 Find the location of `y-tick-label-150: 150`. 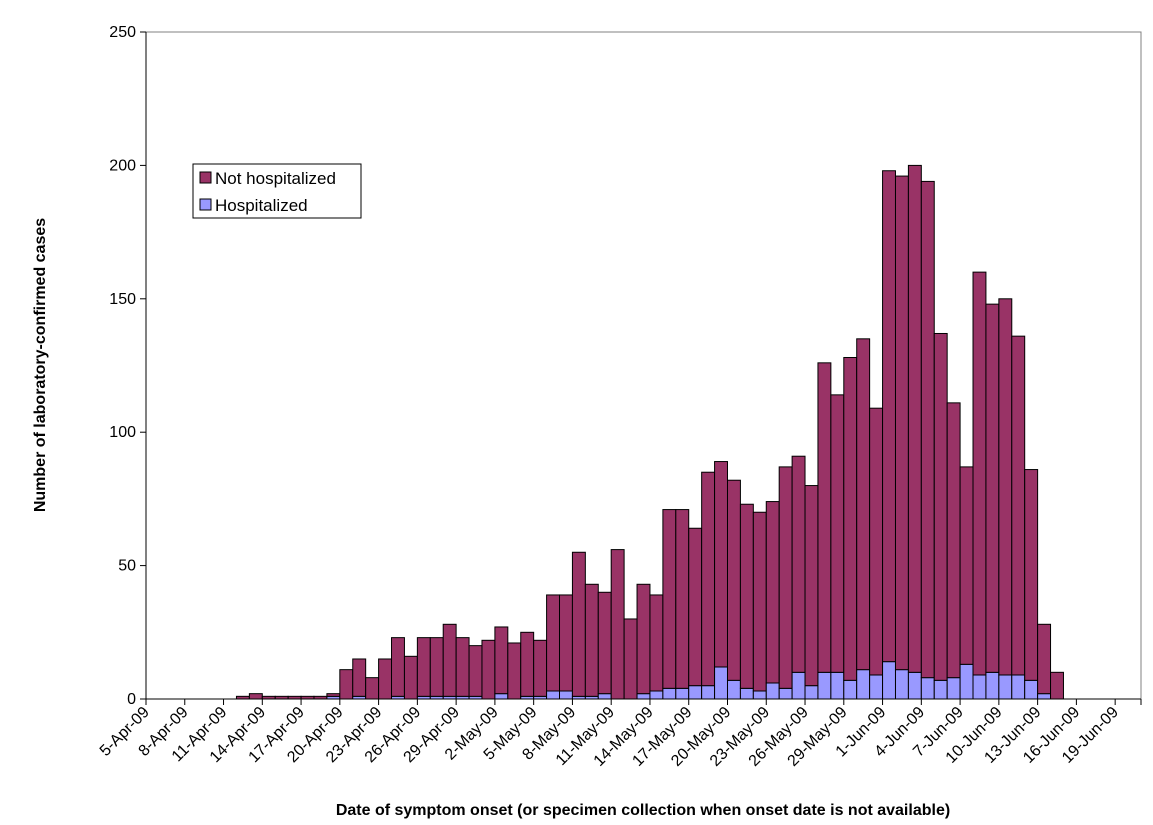

y-tick-label-150: 150 is located at coordinates (122, 299).